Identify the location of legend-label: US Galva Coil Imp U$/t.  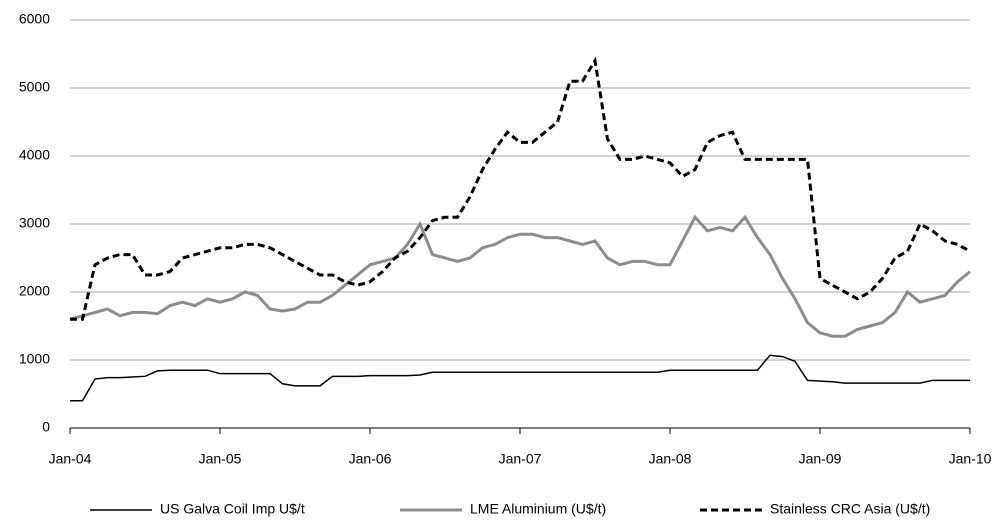
(232, 509).